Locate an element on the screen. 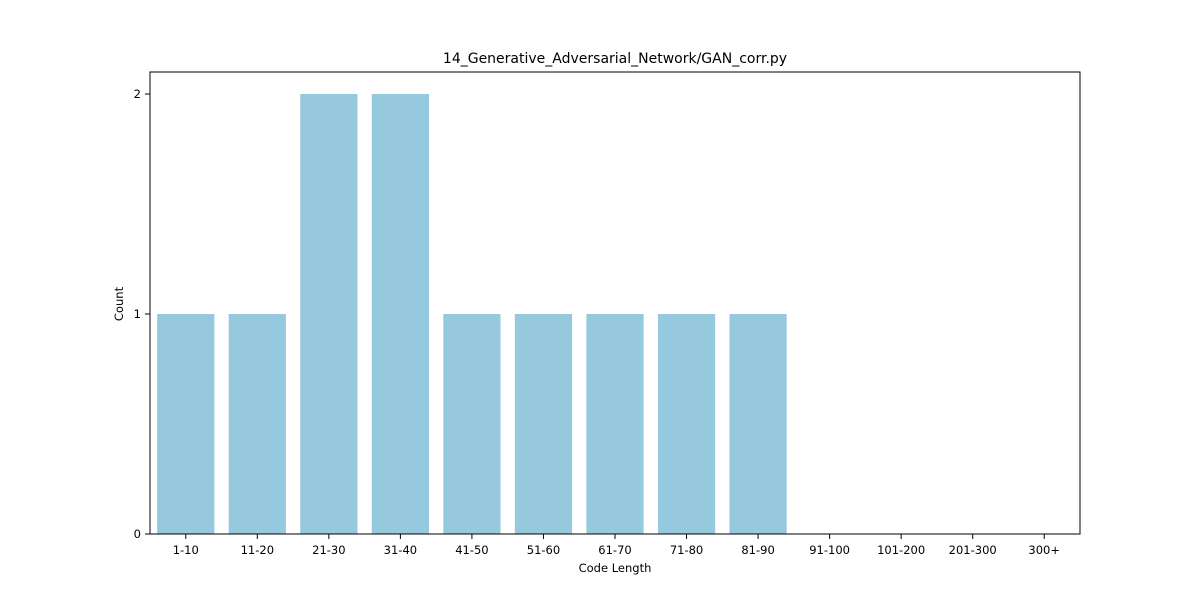  x-tick-label: 81-90 is located at coordinates (757, 550).